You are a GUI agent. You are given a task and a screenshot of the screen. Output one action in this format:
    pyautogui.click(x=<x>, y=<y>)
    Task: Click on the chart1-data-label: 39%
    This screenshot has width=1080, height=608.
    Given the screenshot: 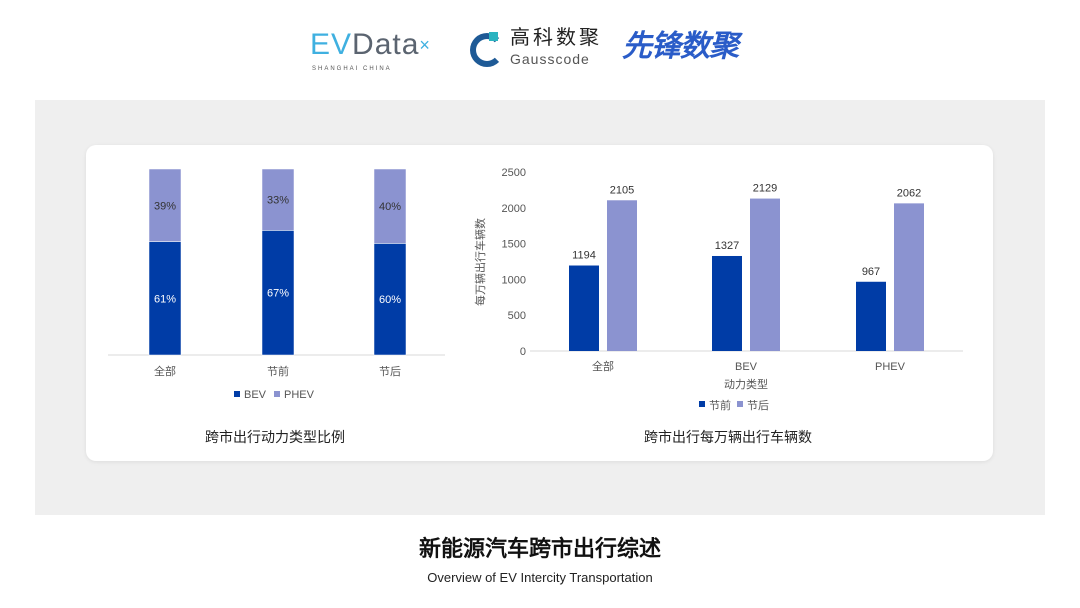 What is the action you would take?
    pyautogui.click(x=165, y=206)
    